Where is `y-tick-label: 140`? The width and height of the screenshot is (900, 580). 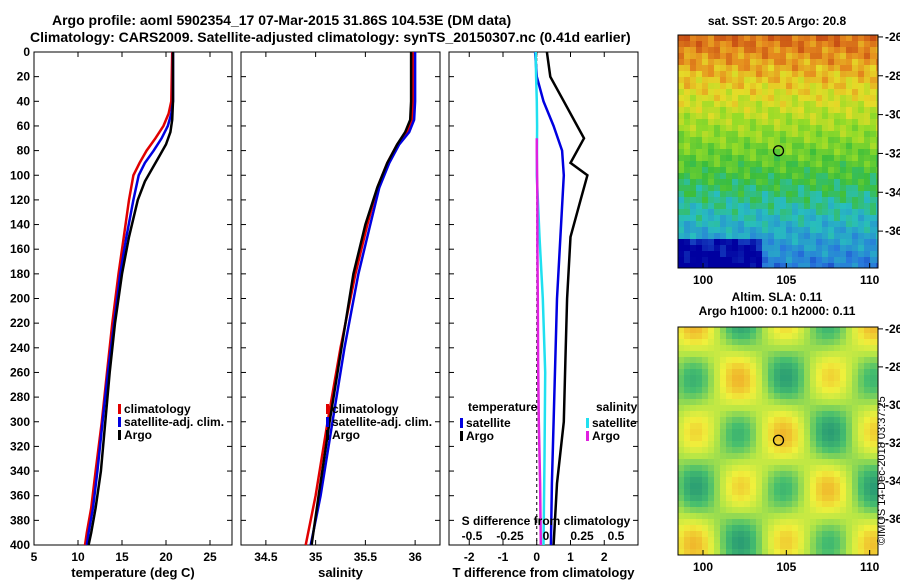 y-tick-label: 140 is located at coordinates (20, 225).